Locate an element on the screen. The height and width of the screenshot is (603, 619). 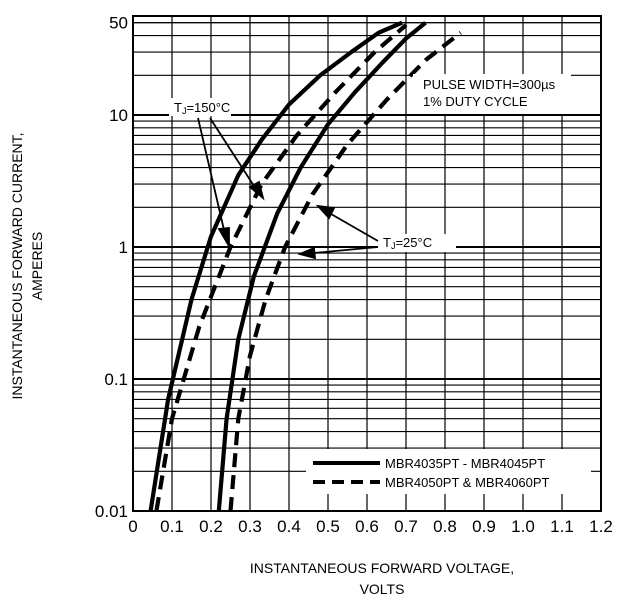
x-tick-label: 0.6 is located at coordinates (367, 526).